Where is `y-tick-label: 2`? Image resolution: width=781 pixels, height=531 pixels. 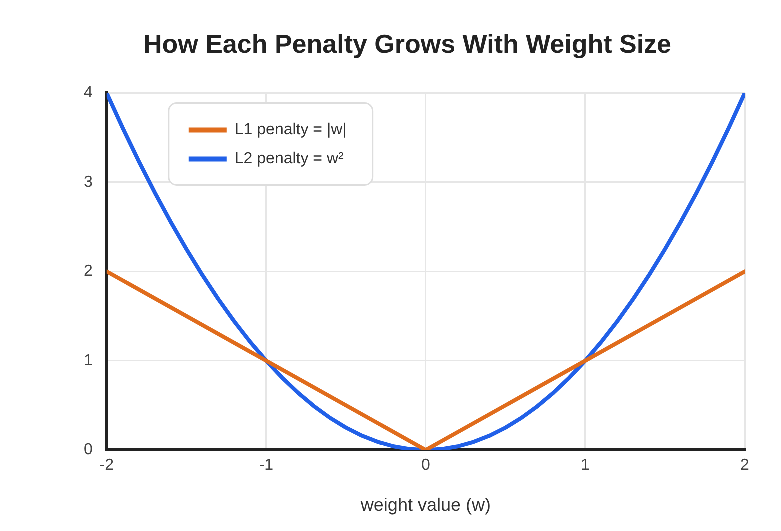
y-tick-label: 2 is located at coordinates (88, 271).